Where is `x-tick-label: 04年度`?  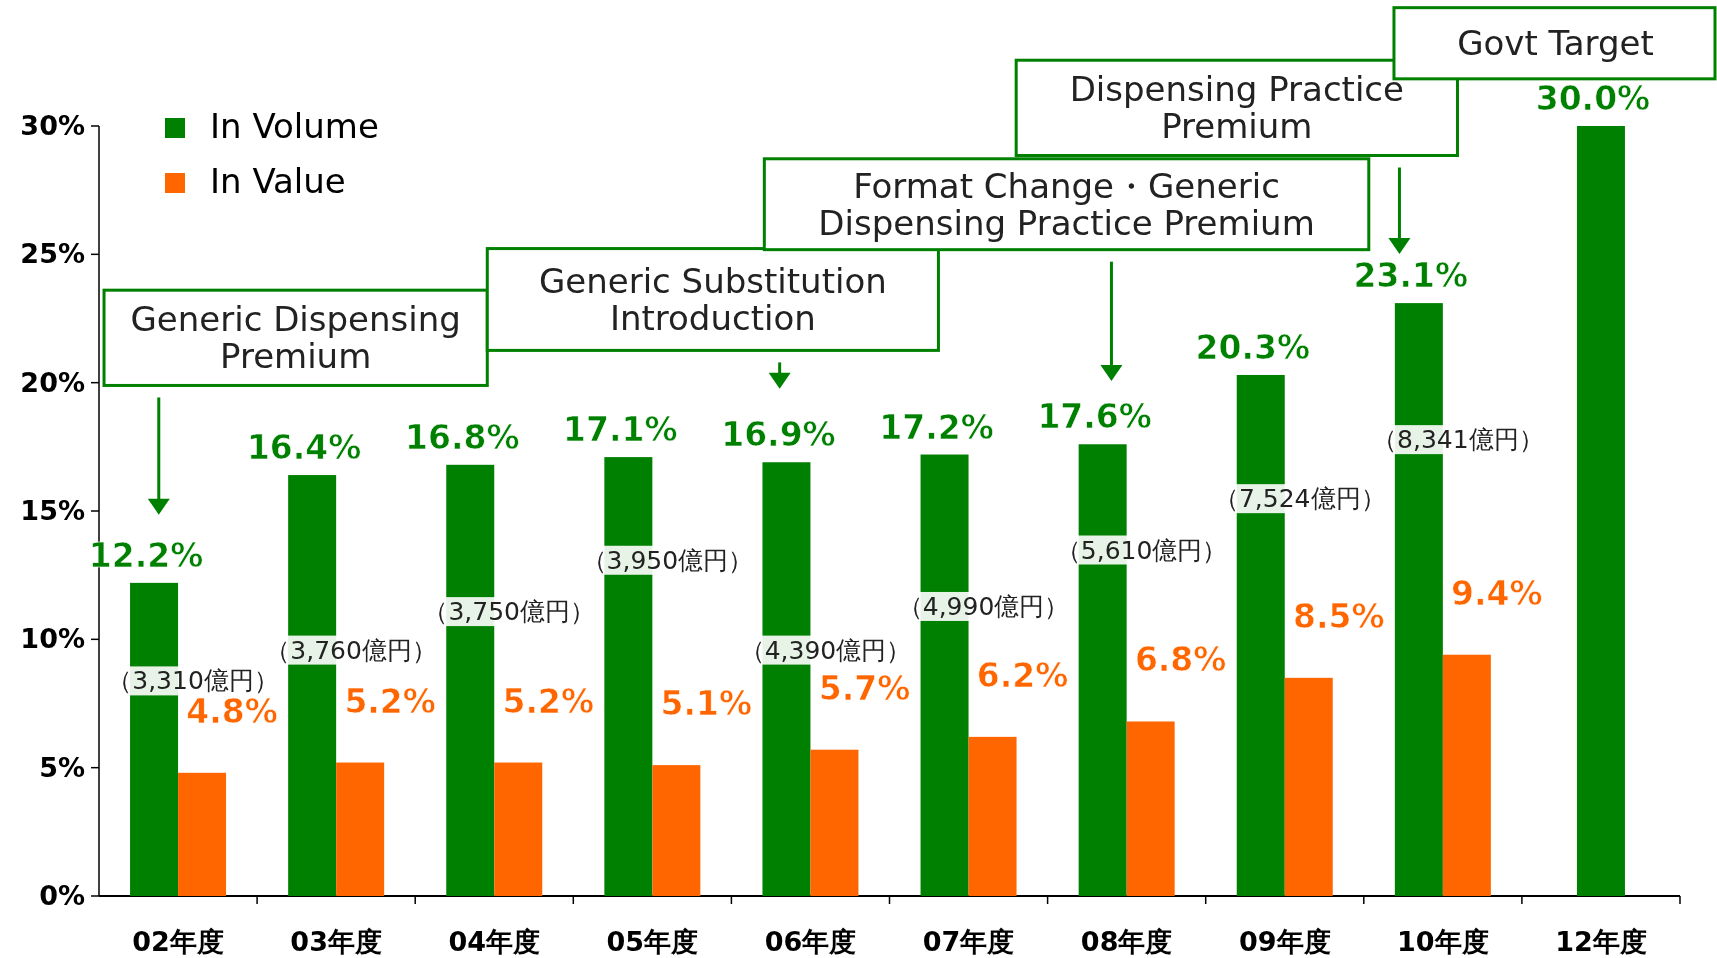 x-tick-label: 04年度 is located at coordinates (494, 941).